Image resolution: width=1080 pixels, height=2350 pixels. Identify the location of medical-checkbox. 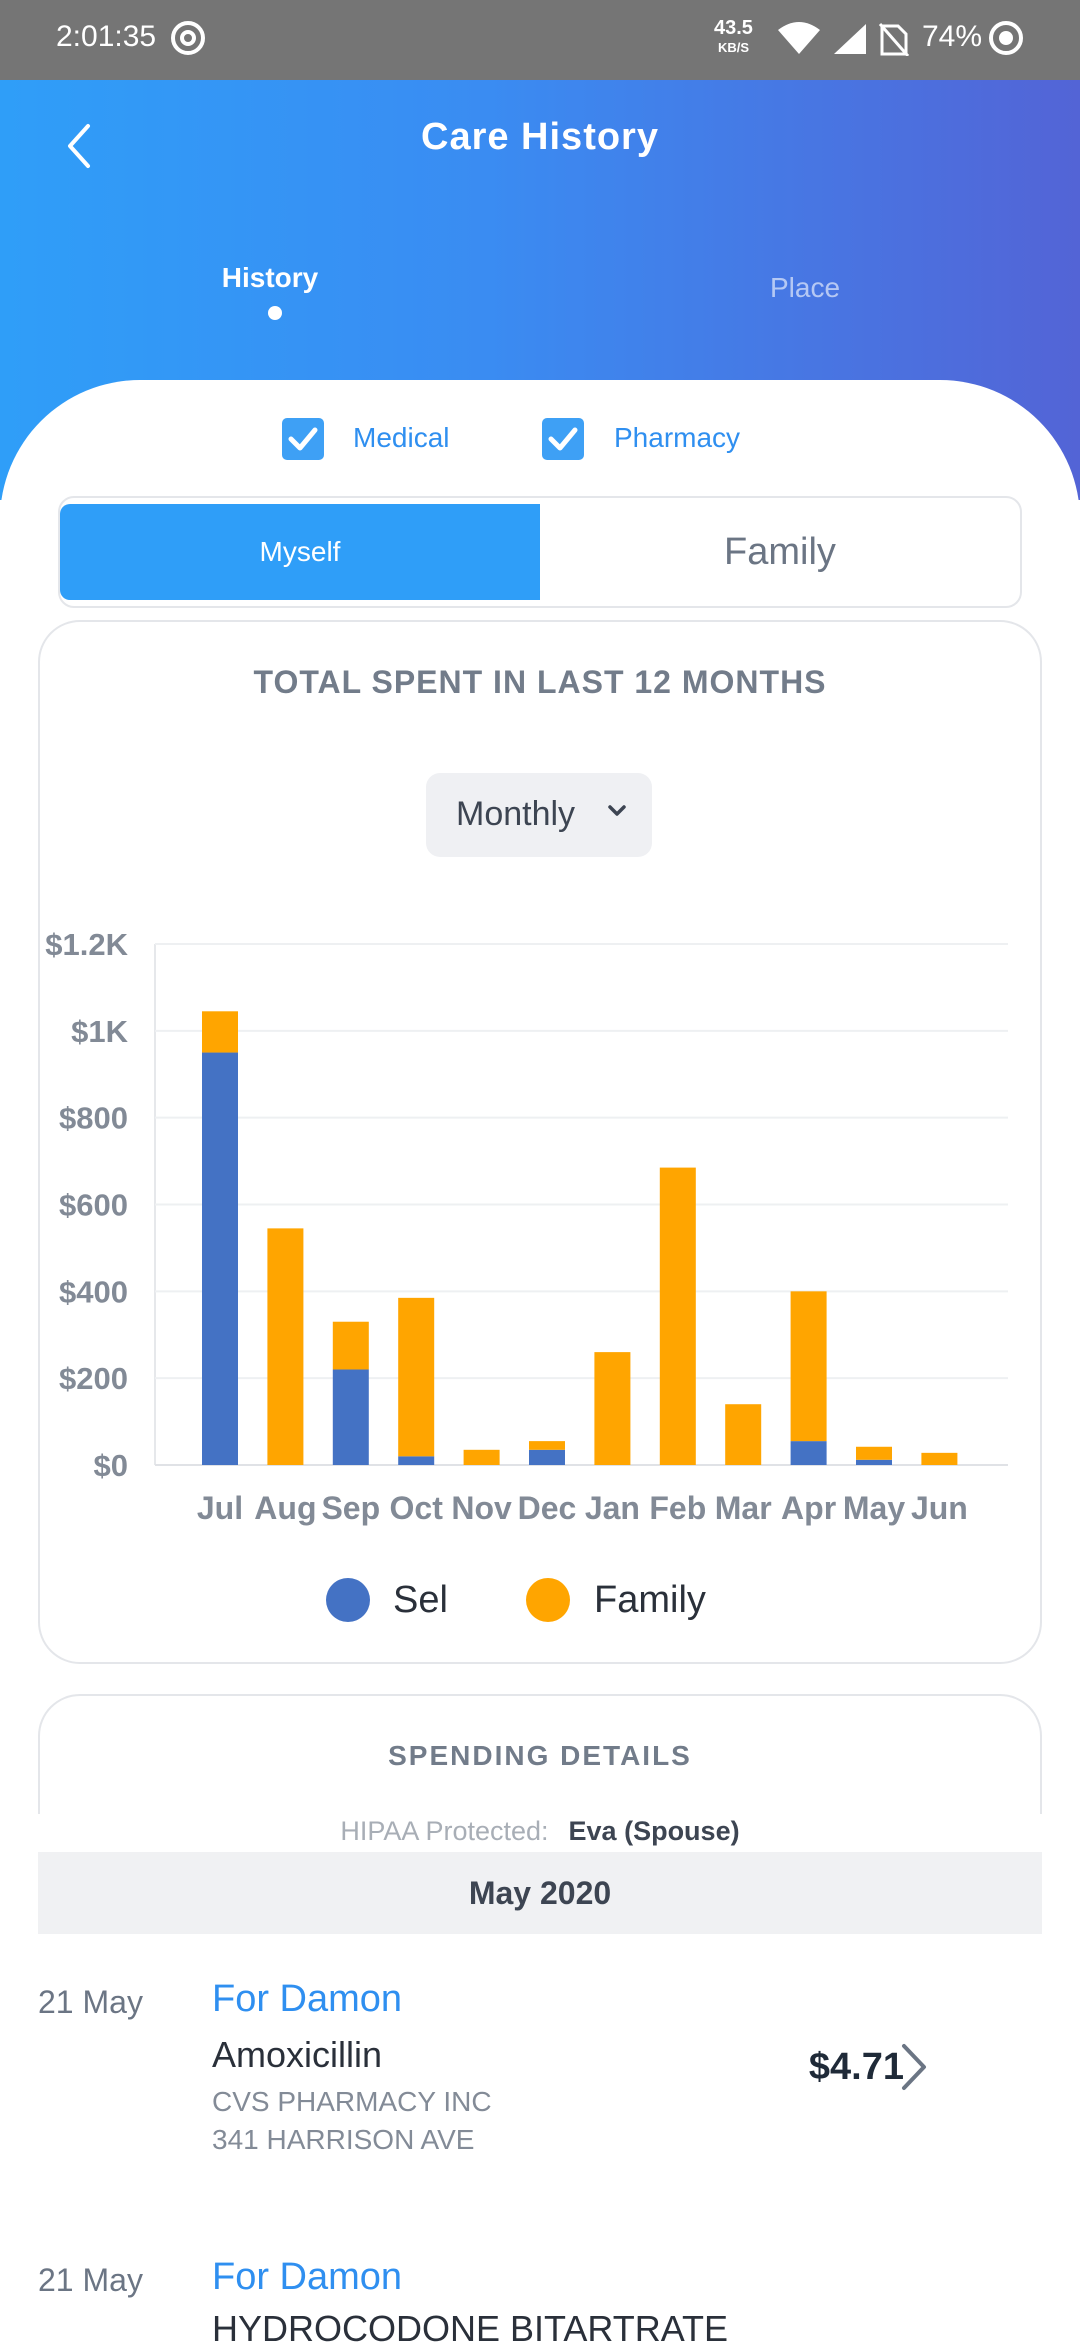
(303, 439).